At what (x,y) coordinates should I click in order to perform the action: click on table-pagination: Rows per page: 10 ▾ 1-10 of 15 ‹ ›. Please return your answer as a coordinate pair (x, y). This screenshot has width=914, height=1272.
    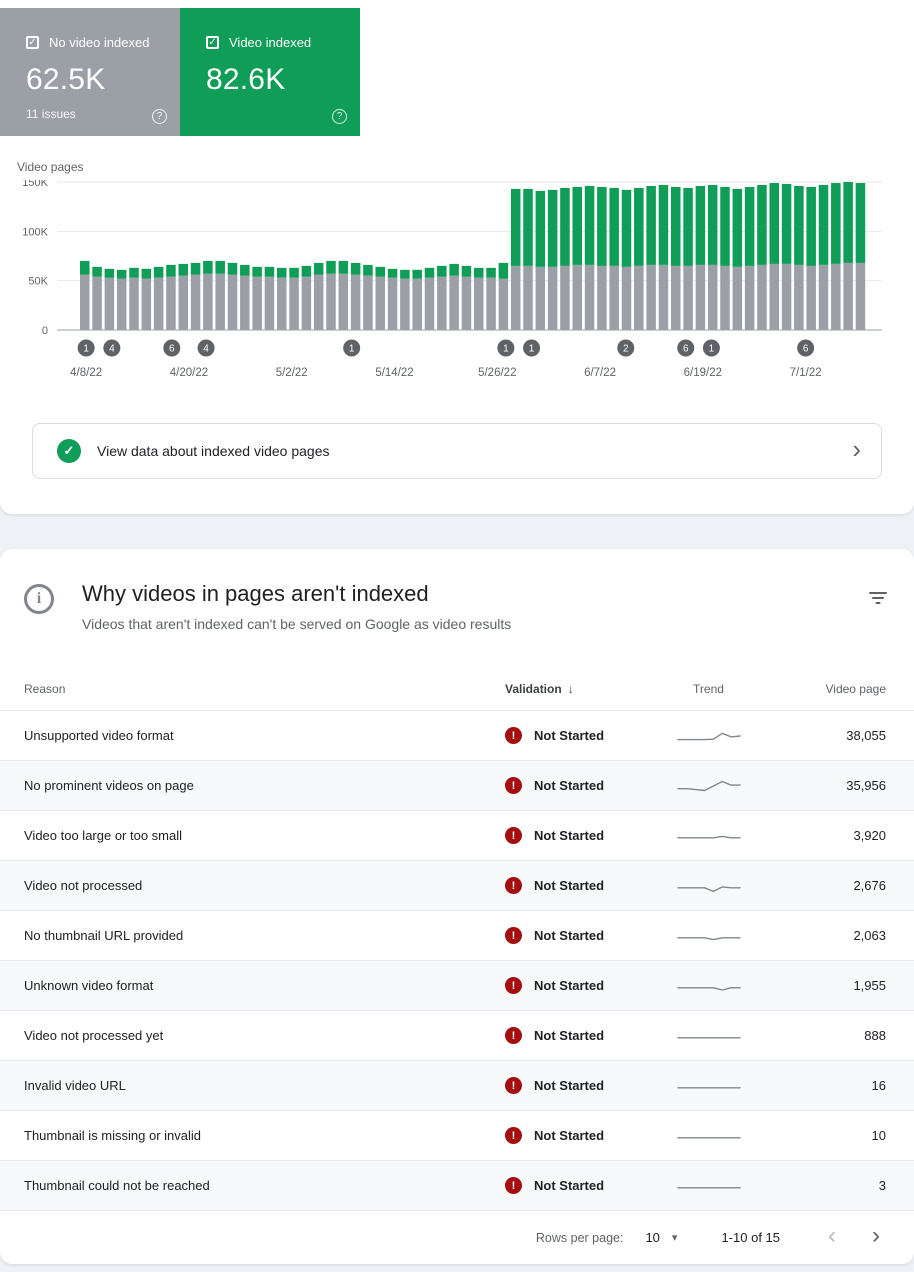
    Looking at the image, I should click on (457, 1237).